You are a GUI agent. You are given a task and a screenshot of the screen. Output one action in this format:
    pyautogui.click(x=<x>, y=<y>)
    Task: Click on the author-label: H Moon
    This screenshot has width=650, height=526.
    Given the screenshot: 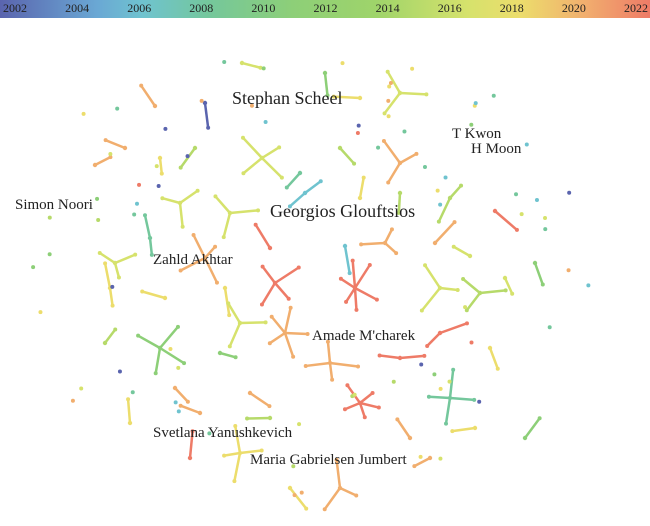 What is the action you would take?
    pyautogui.click(x=496, y=149)
    